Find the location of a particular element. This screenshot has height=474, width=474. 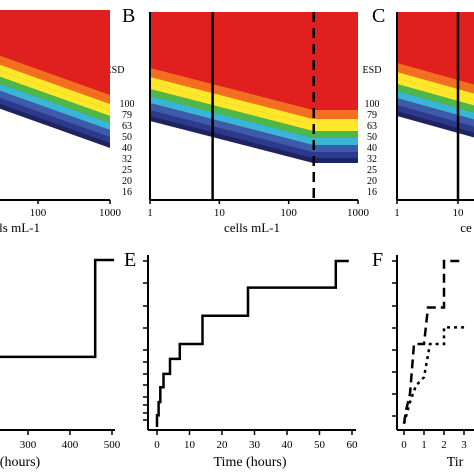

x-tick-label: 500 is located at coordinates (112, 445).